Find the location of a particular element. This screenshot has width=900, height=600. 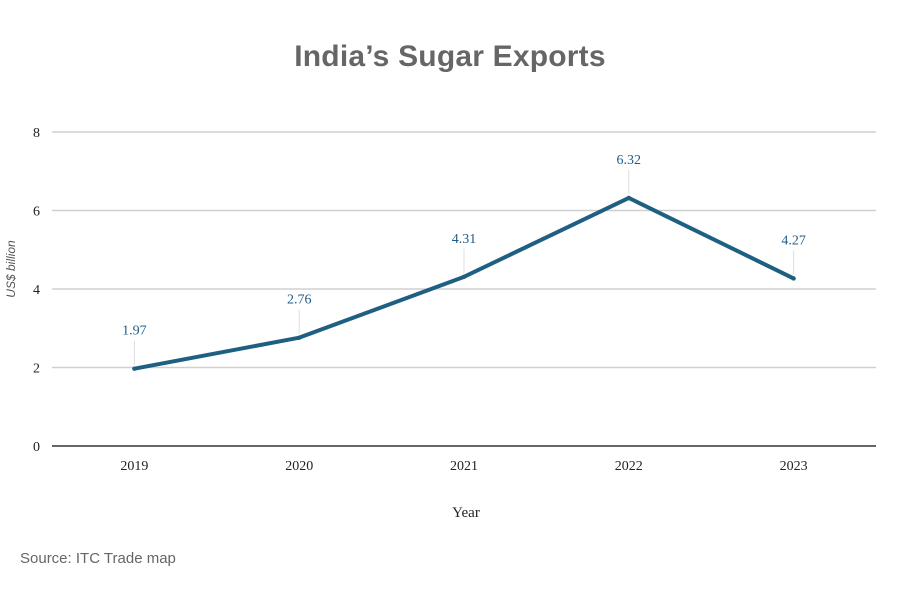

y-tick-label-2: 2 is located at coordinates (36, 369).